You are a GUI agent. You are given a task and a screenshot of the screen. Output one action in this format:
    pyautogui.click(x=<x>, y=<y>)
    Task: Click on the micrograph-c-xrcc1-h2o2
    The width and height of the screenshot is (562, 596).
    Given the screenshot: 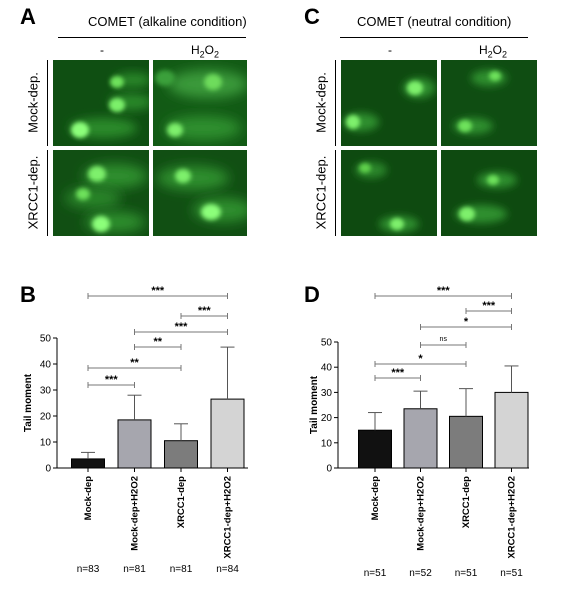 What is the action you would take?
    pyautogui.click(x=489, y=193)
    